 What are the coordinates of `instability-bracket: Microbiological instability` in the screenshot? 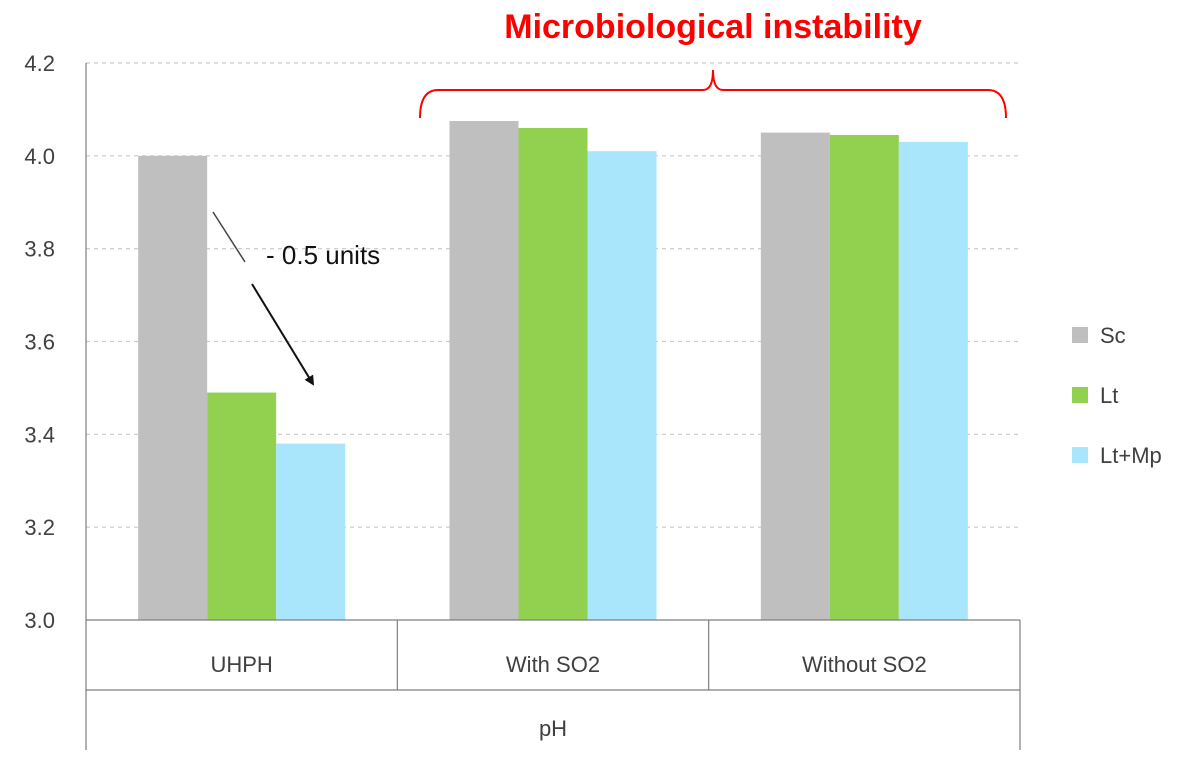 It's located at (713, 63).